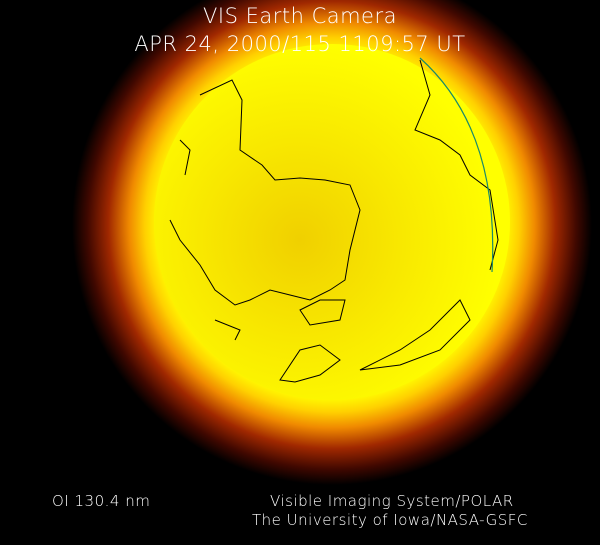 The width and height of the screenshot is (600, 545). Describe the element at coordinates (392, 501) in the screenshot. I see `credit-instrument: Visible Imaging System/POLAR` at that location.